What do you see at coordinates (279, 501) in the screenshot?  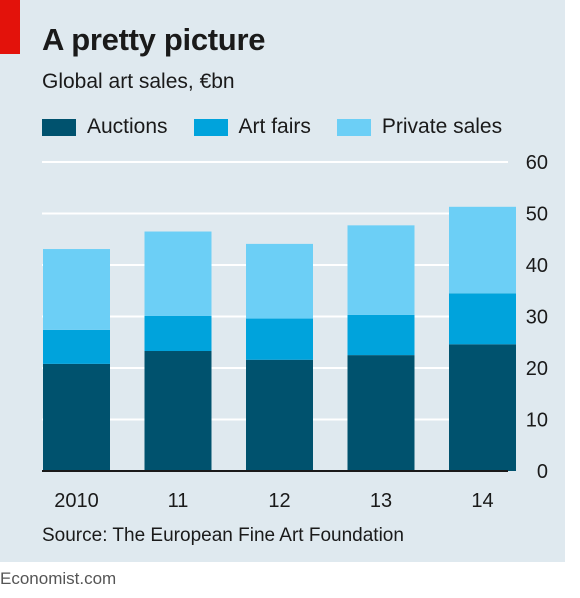 I see `x-tick-label-12: 12` at bounding box center [279, 501].